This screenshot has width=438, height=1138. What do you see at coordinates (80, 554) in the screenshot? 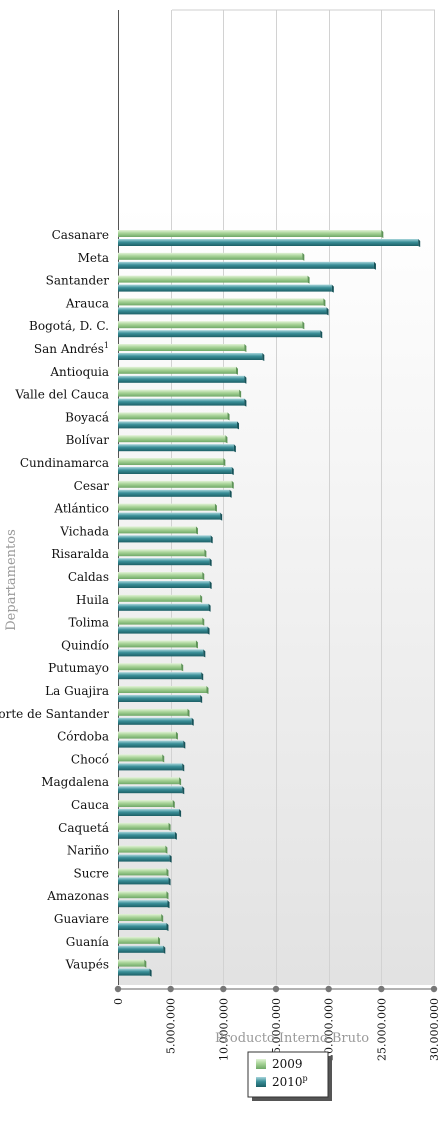
I see `category-label-text: Risaralda` at bounding box center [80, 554].